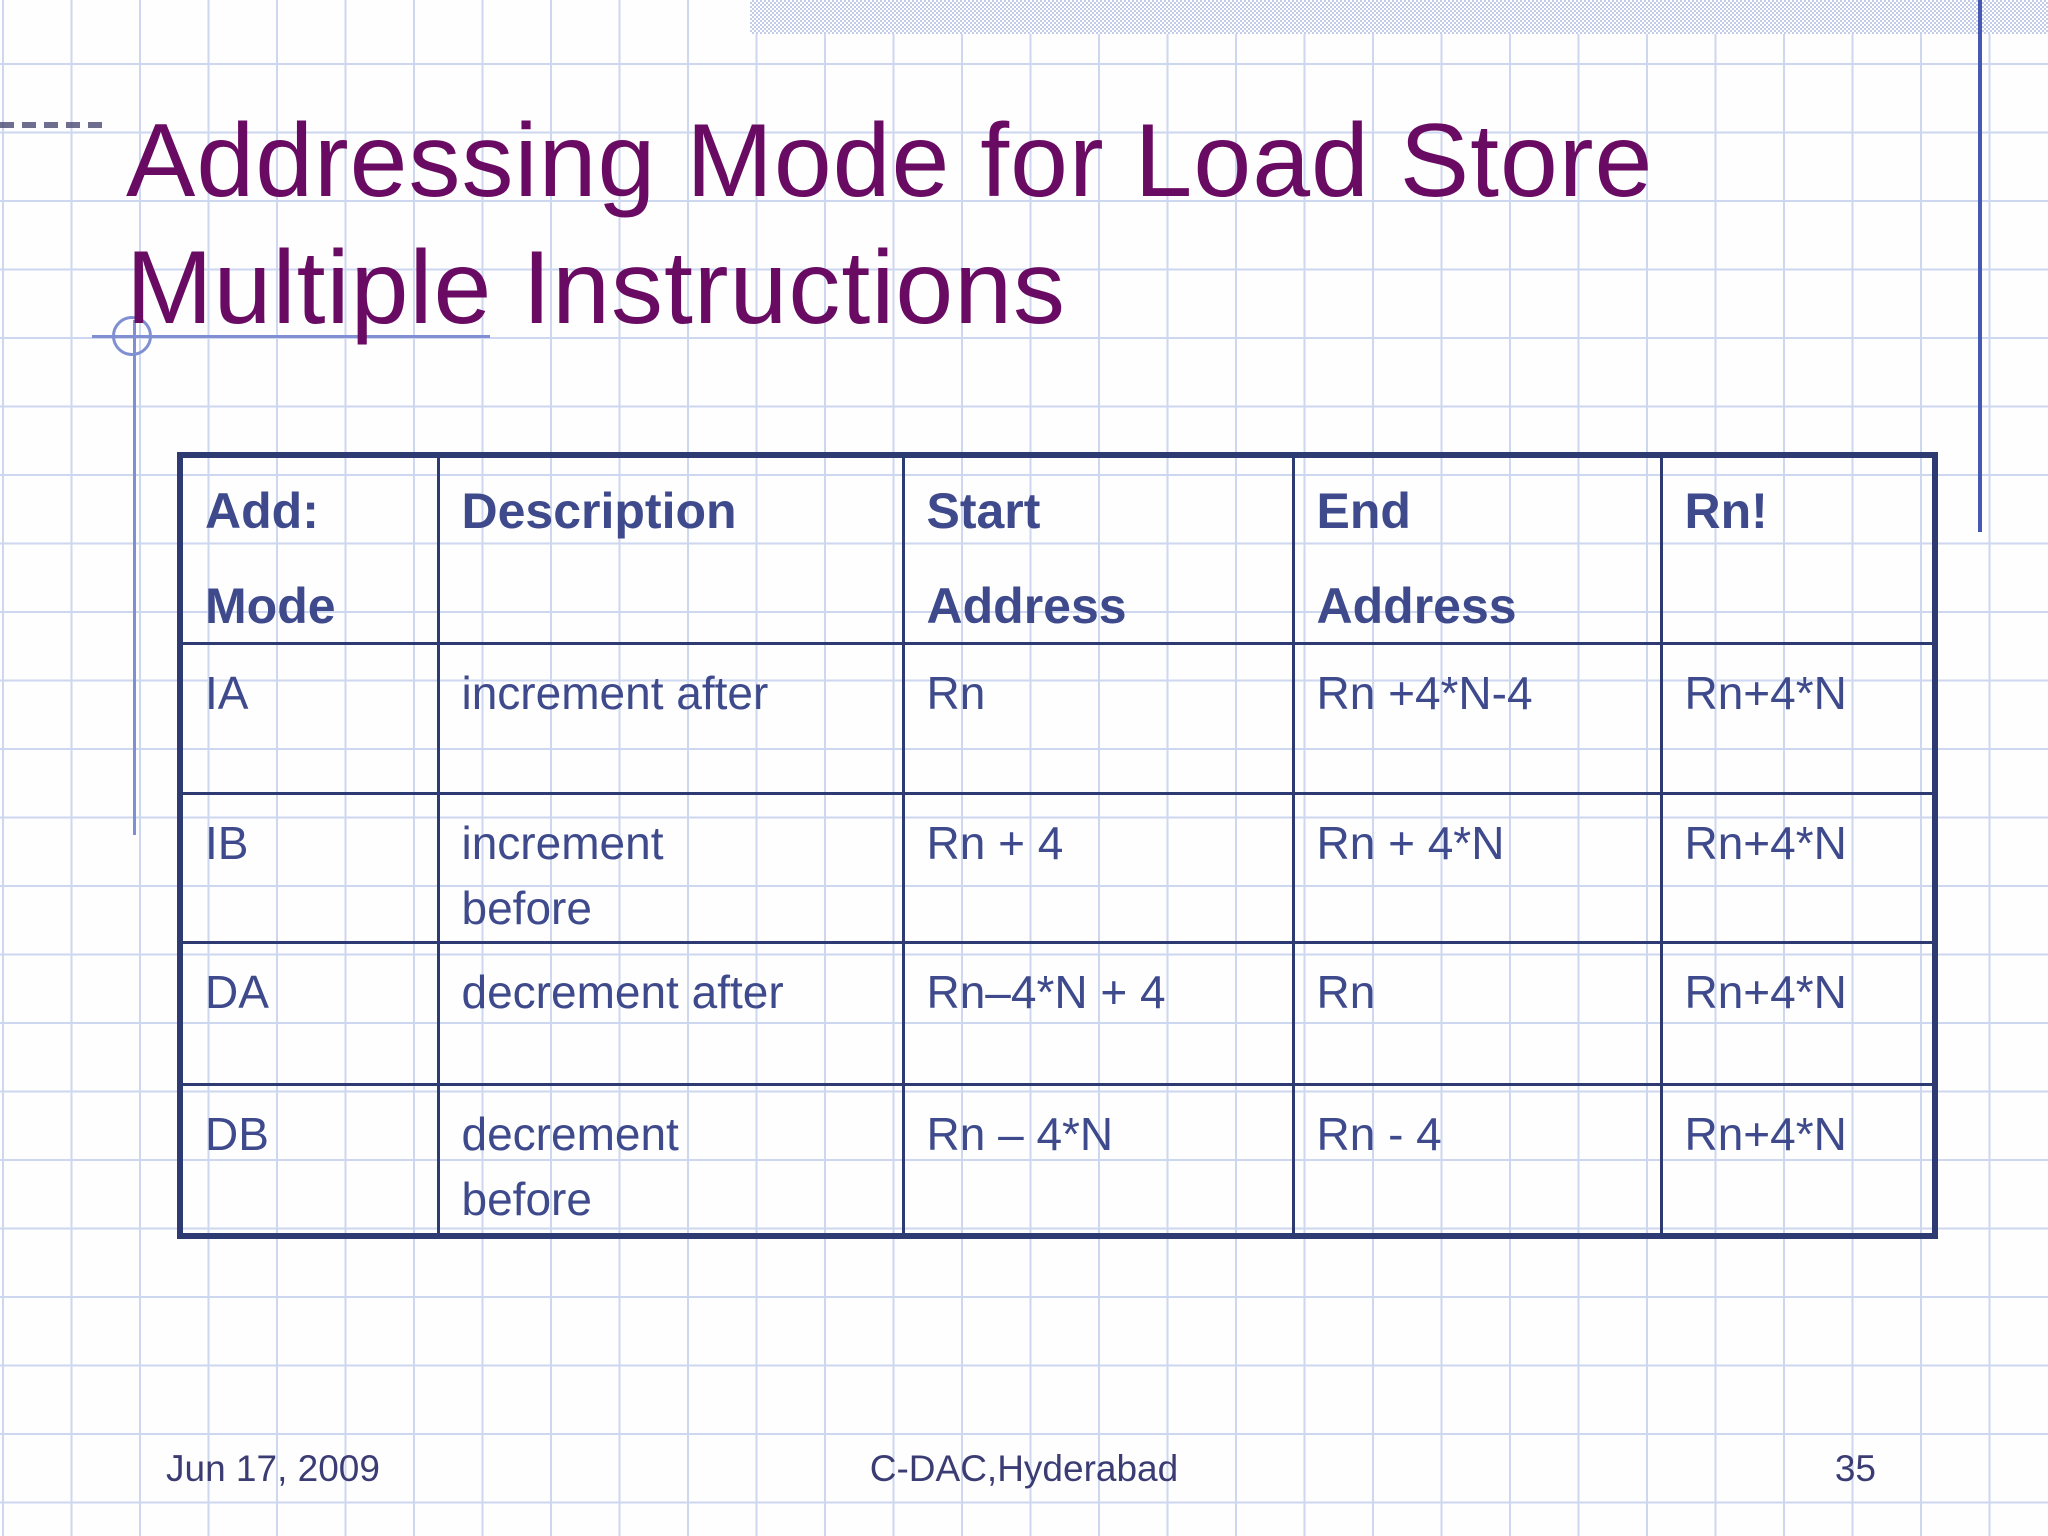 This screenshot has width=2048, height=1536. Describe the element at coordinates (1399, 17) in the screenshot. I see `header-texture-band` at that location.